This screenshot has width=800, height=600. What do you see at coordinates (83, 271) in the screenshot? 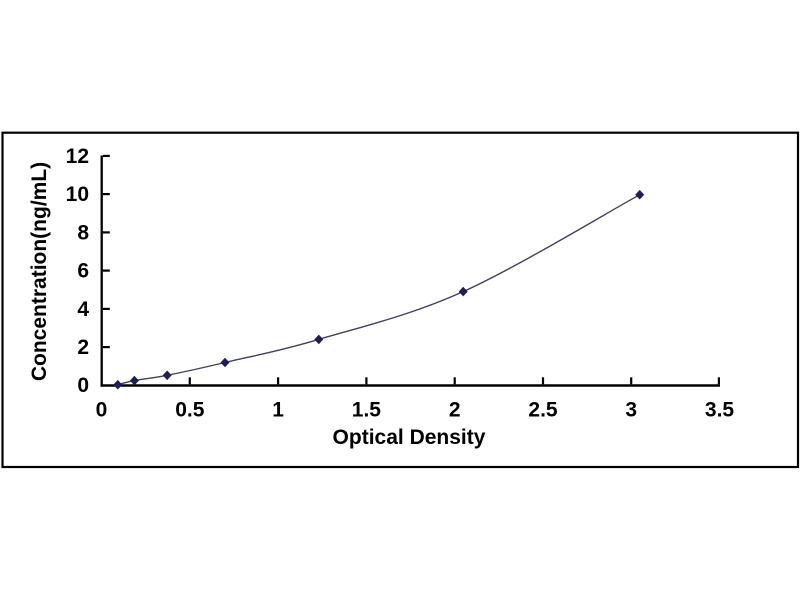
I see `svg-text: 6` at bounding box center [83, 271].